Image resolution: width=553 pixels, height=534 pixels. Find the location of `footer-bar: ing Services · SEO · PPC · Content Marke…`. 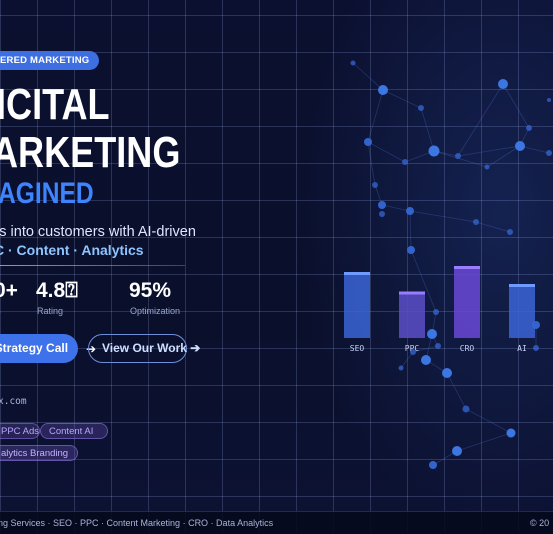

footer-bar: ing Services · SEO · PPC · Content Marke… is located at coordinates (276, 522).